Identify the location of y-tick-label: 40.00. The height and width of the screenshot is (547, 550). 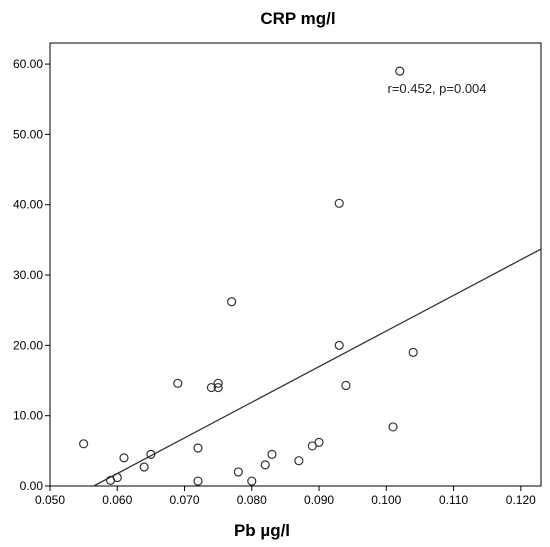
(28, 205).